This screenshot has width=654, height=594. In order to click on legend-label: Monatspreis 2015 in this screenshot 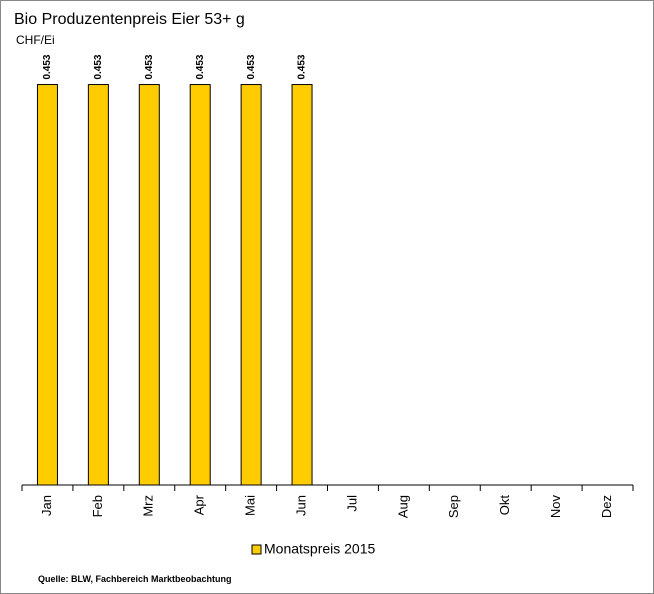, I will do `click(320, 549)`.